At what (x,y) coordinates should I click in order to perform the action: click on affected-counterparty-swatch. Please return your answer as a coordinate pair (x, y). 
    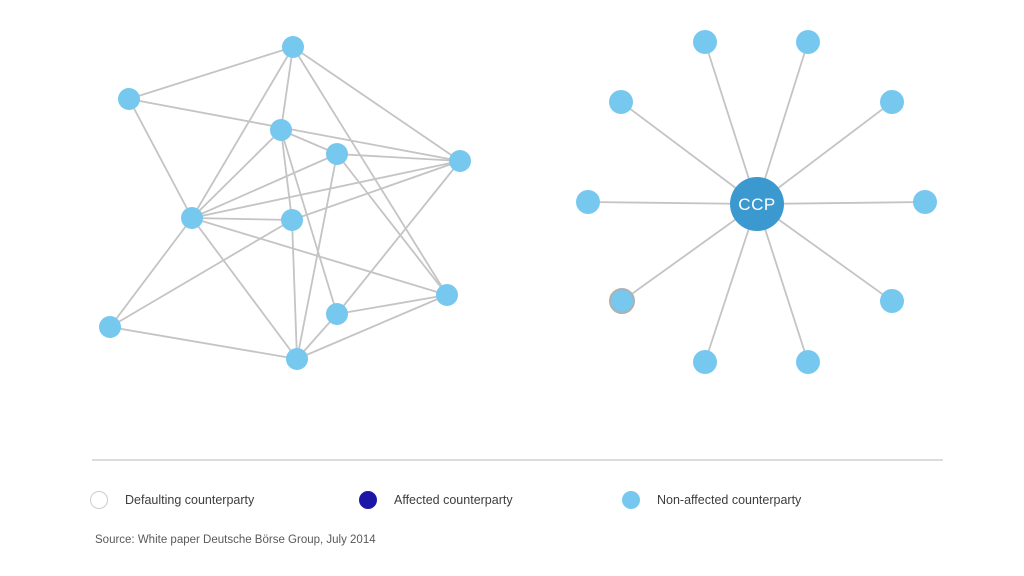
    Looking at the image, I should click on (368, 500).